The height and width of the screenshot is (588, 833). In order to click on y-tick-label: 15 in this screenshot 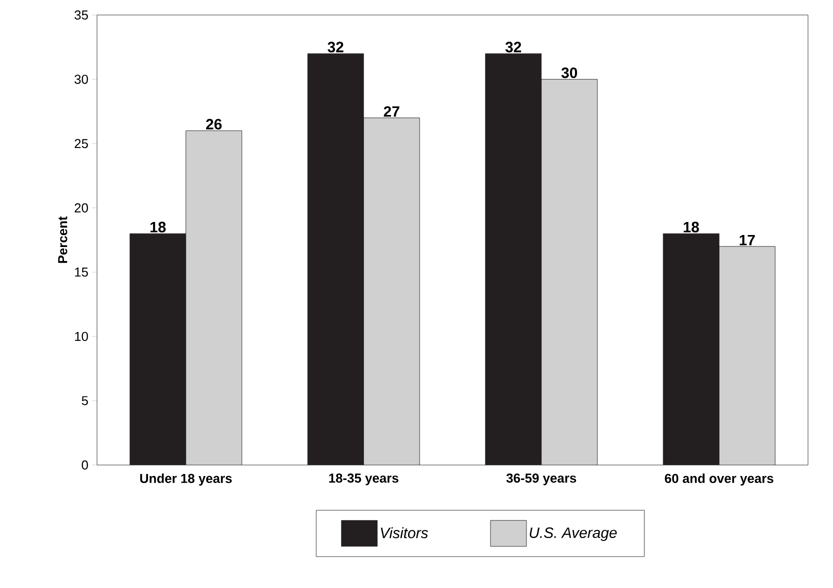, I will do `click(81, 272)`.